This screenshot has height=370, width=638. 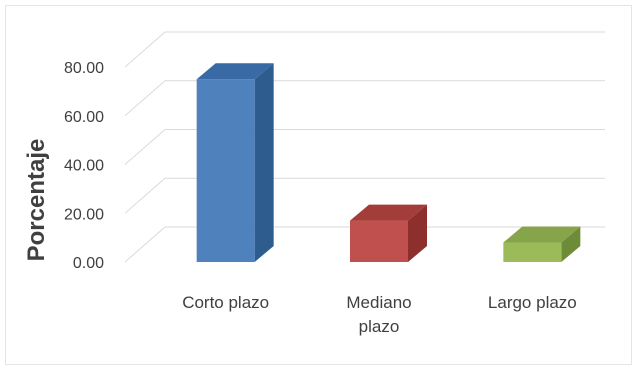 I want to click on x-tick-label: Largo plazo, so click(x=532, y=302).